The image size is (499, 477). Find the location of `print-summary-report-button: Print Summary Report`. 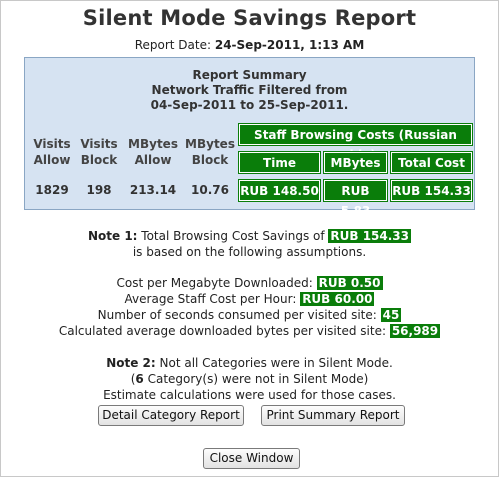

print-summary-report-button: Print Summary Report is located at coordinates (333, 415).